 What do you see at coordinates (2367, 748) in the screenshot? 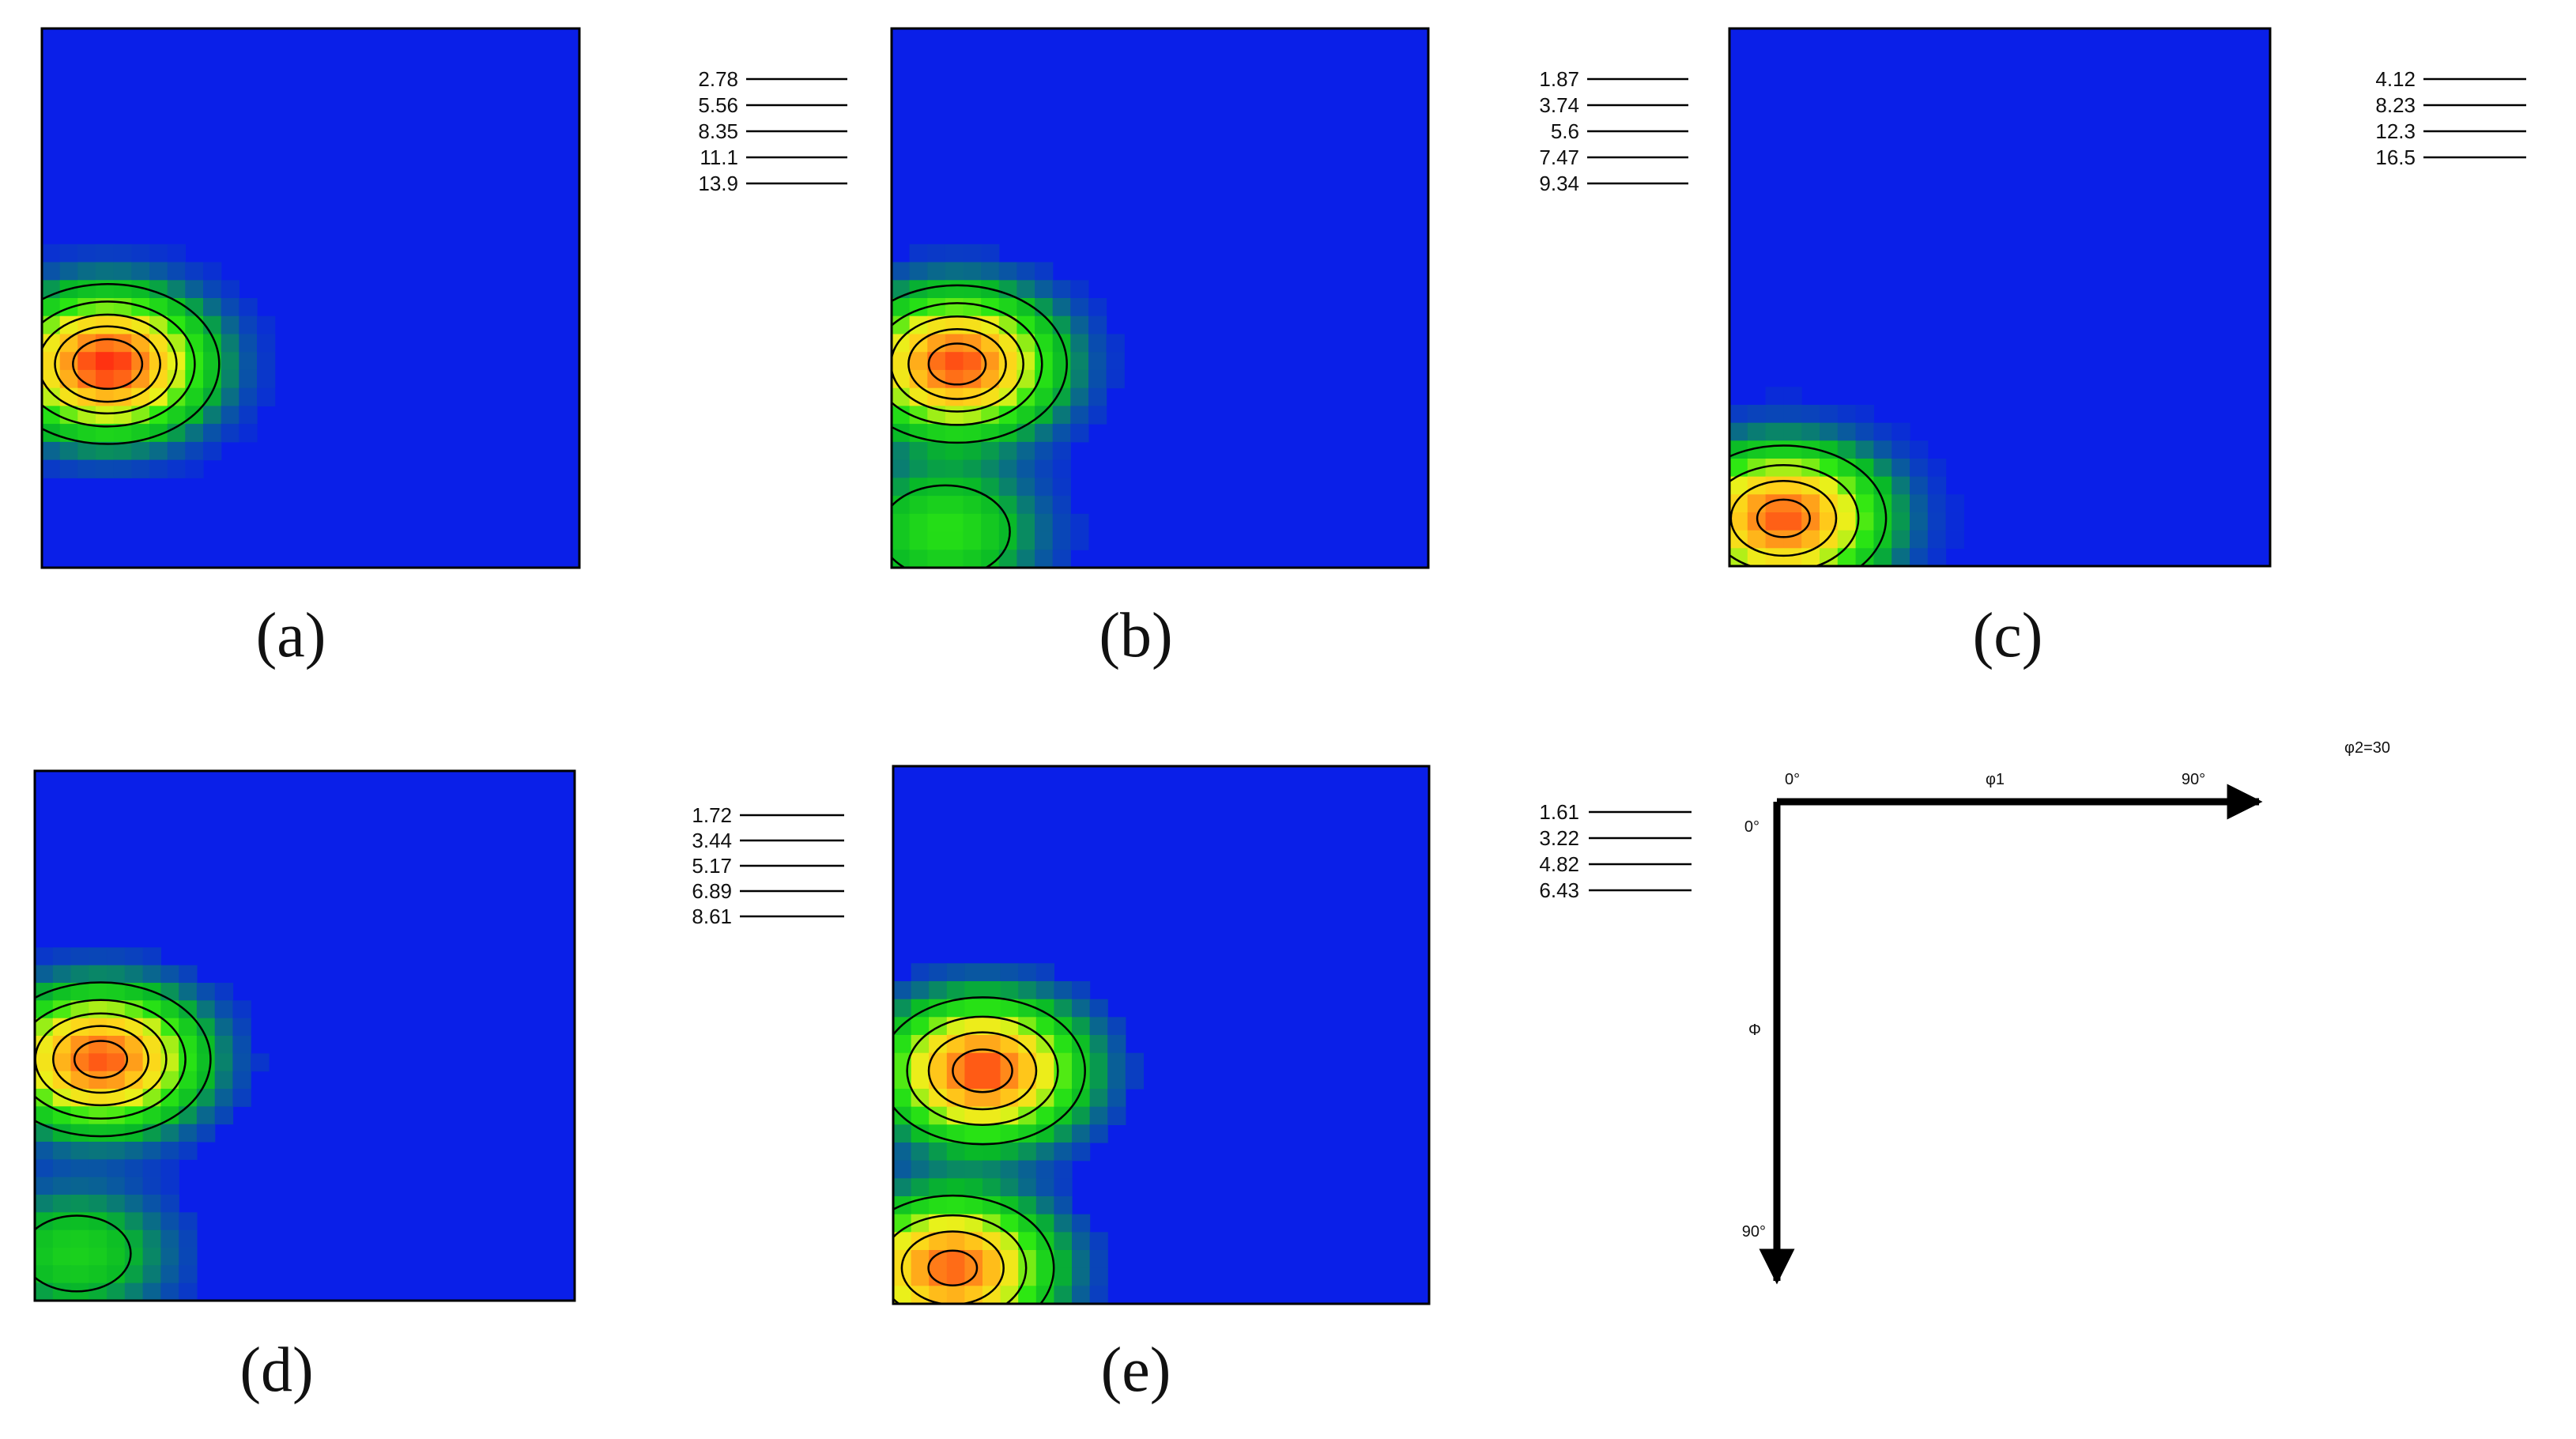
I see `phi2-section-label: φ2=30` at bounding box center [2367, 748].